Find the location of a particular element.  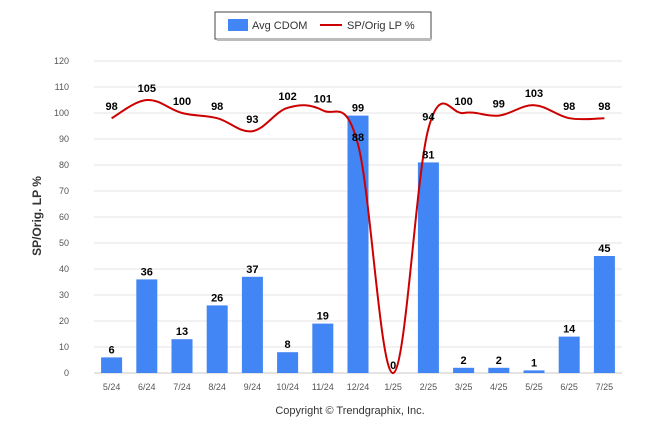

bar-value-label: 26 is located at coordinates (217, 298).